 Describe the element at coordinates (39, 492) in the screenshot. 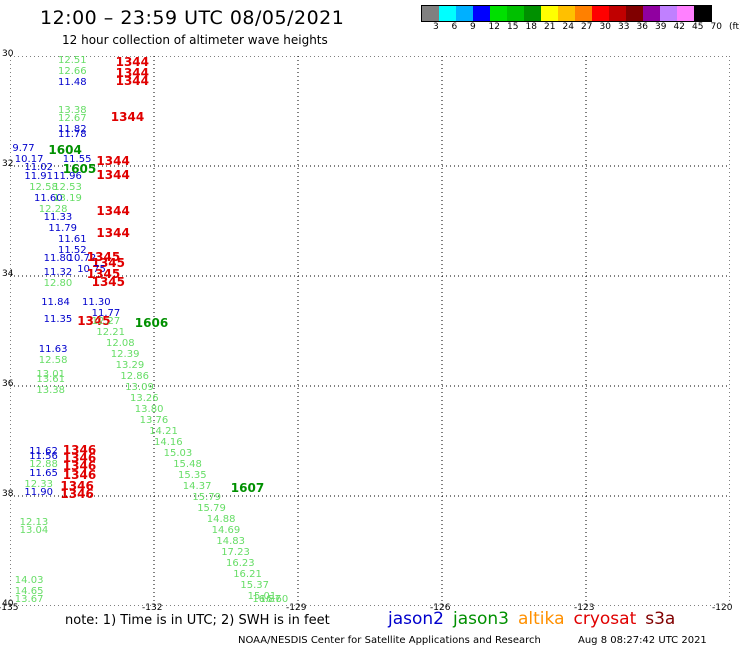

I see `wave-height-label: 11.90` at that location.